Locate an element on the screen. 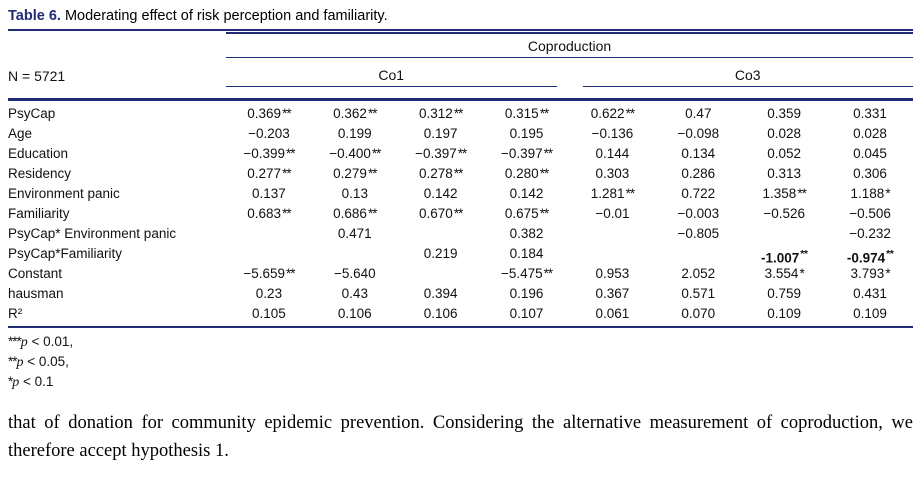  table-cell: 0.43 is located at coordinates (354, 293).